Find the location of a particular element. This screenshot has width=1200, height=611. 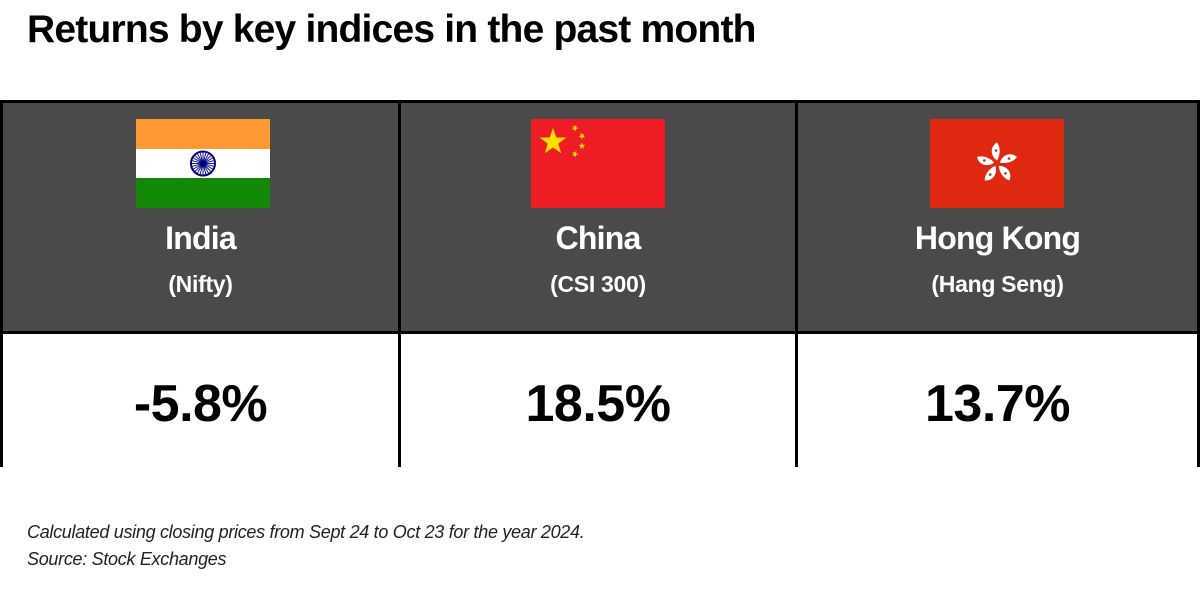

index-label-csi-300: (CSI 300) is located at coordinates (598, 284).